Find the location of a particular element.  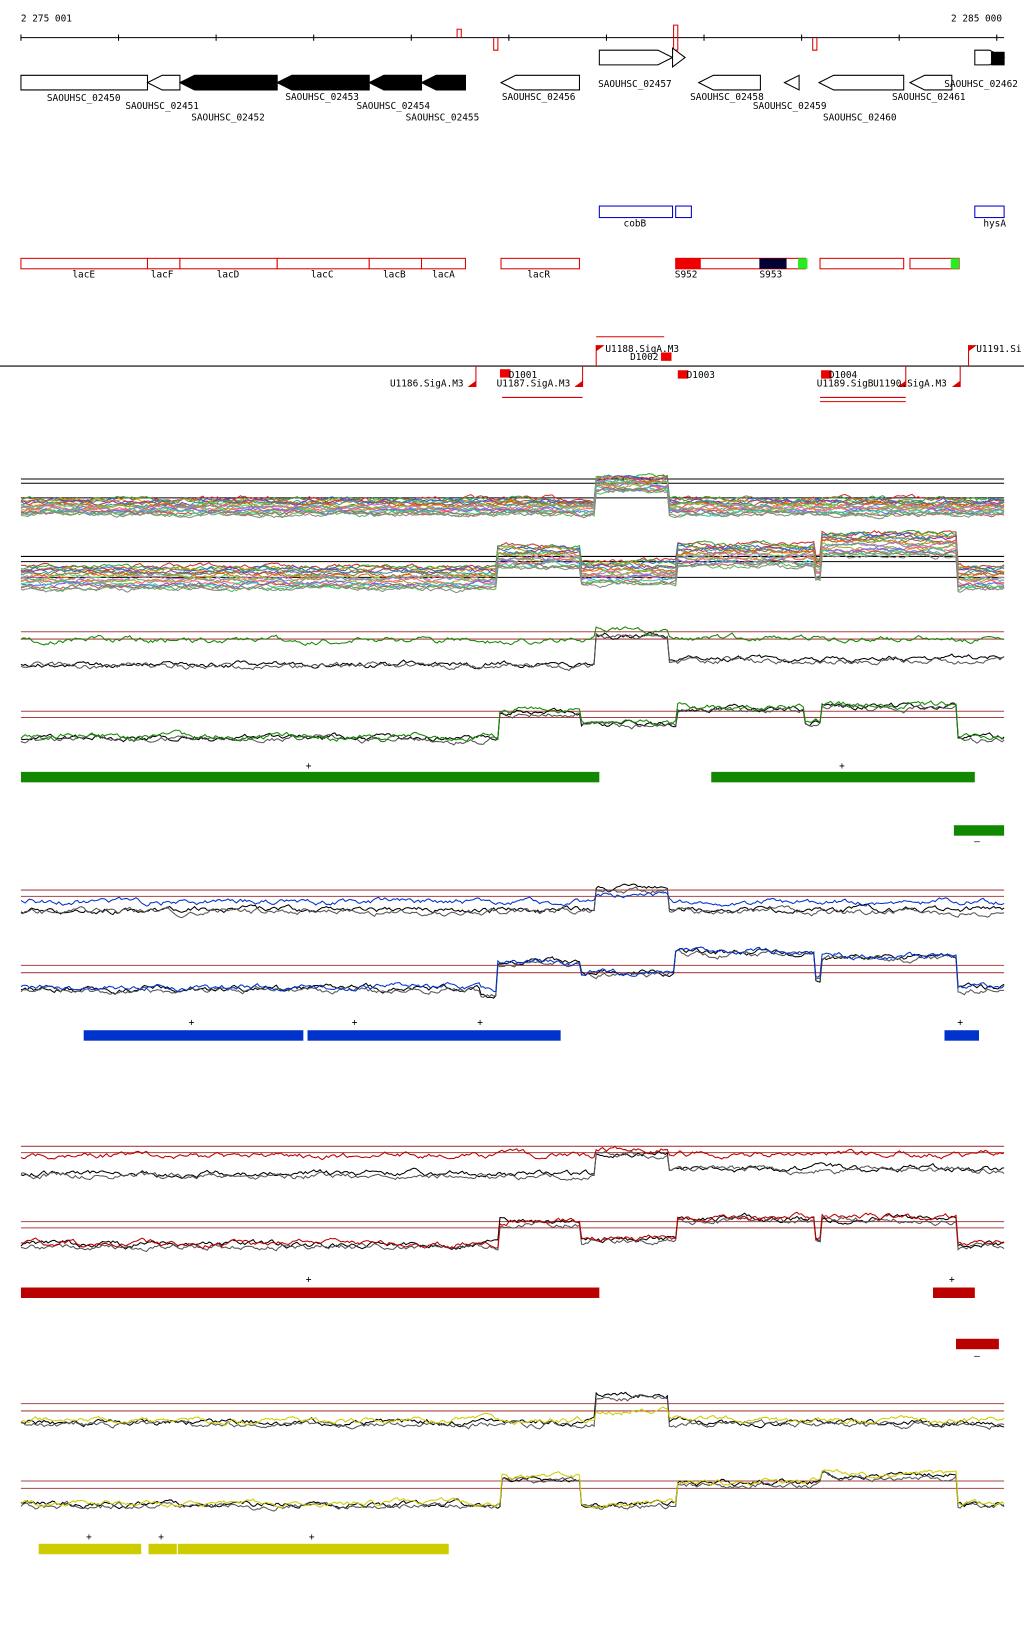

feature-label: S953 is located at coordinates (771, 275).